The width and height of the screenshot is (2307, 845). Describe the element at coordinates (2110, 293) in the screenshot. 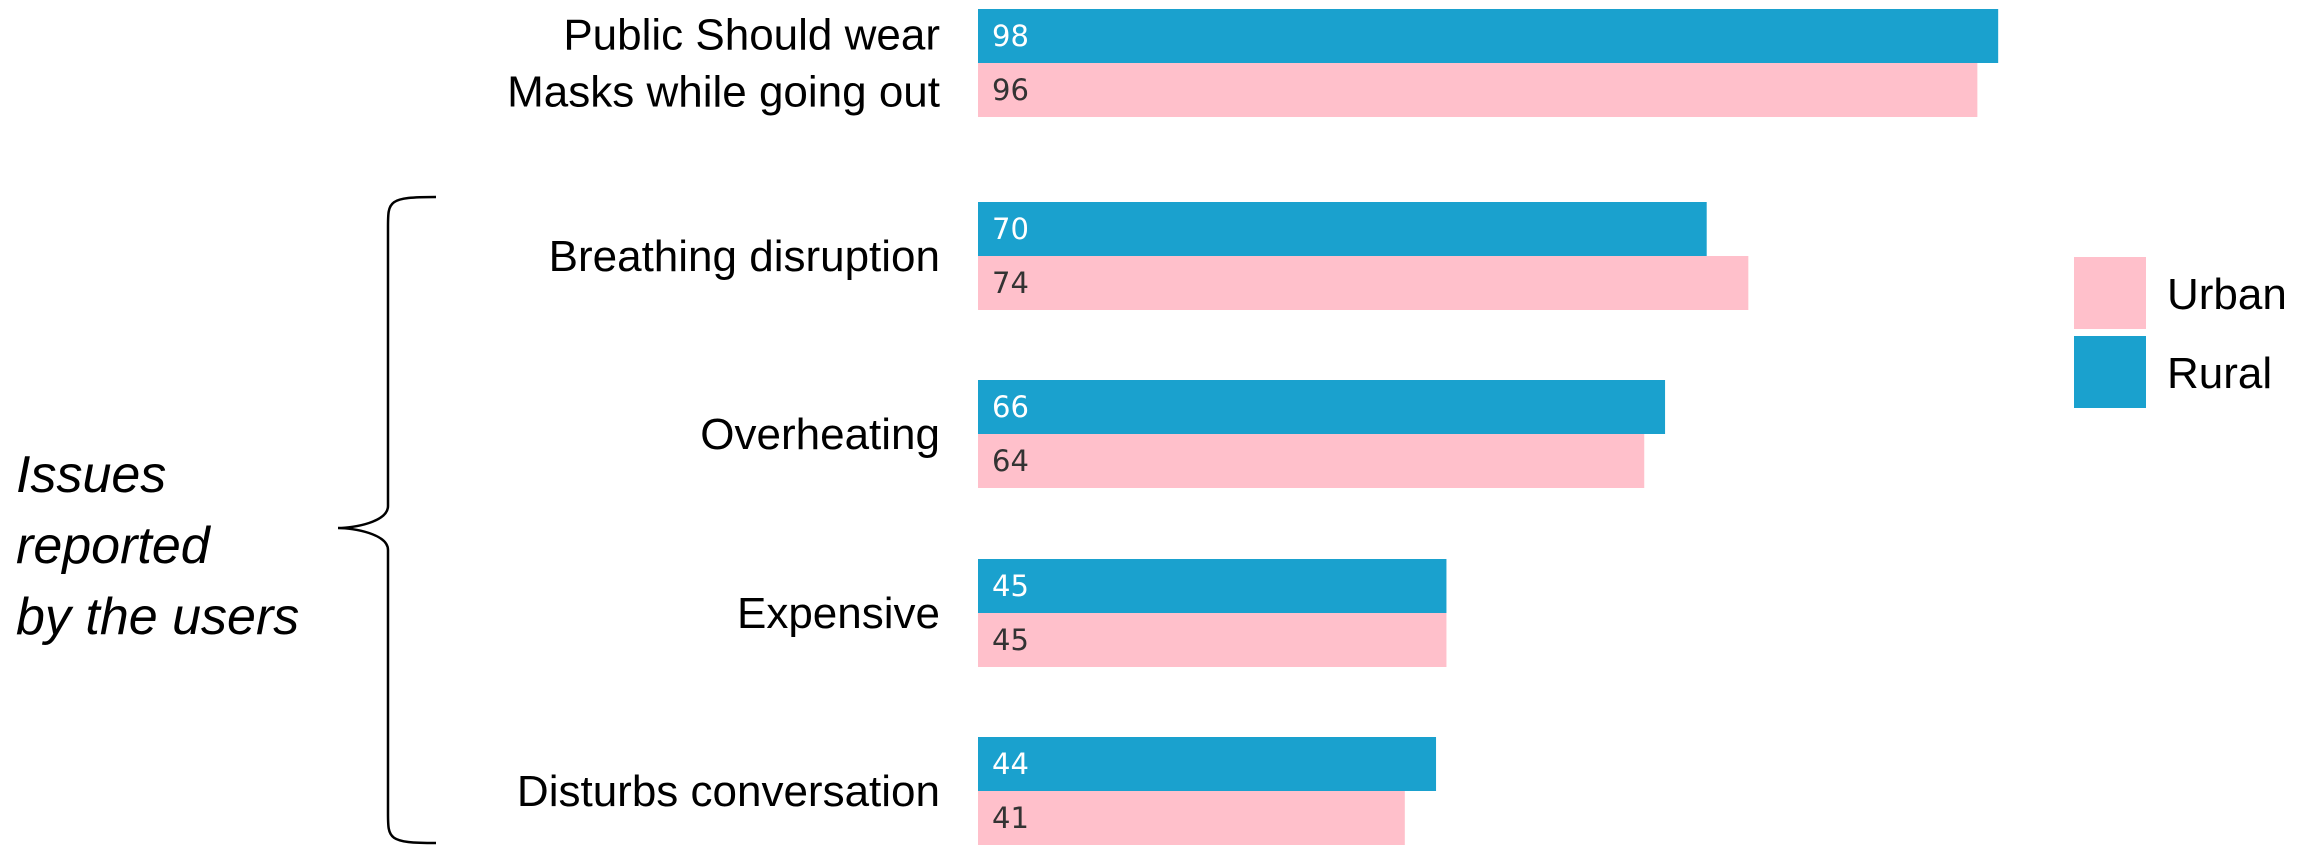

I see `legend-swatch-urban` at that location.